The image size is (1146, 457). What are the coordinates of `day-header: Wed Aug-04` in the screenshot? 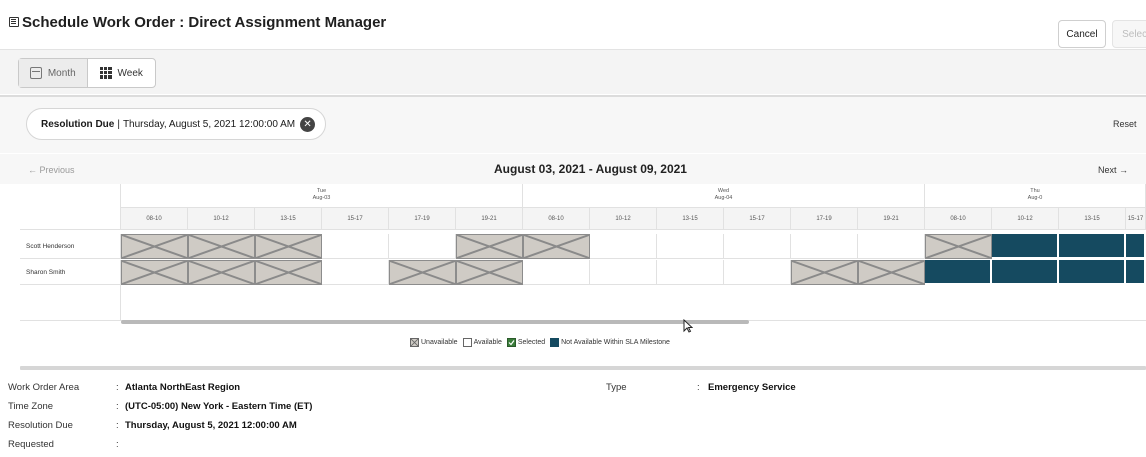 It's located at (724, 196).